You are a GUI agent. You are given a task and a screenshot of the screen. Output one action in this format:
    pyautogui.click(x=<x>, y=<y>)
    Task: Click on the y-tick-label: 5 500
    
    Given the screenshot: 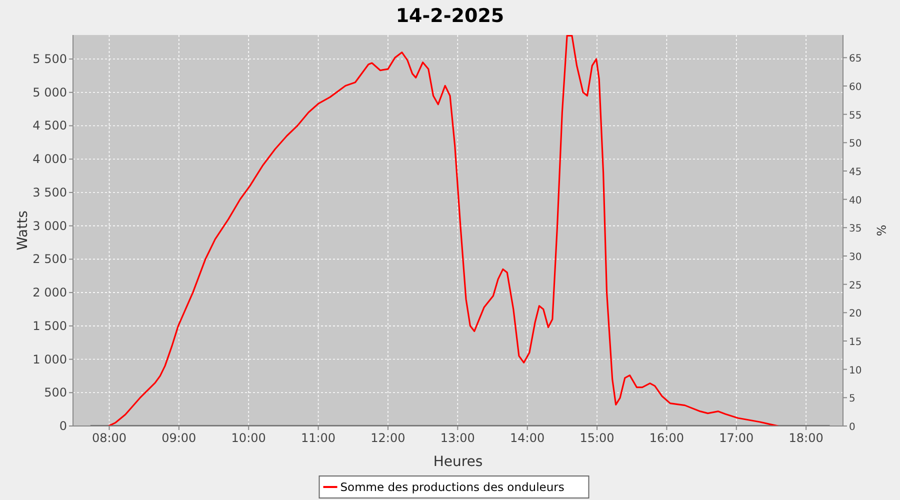 What is the action you would take?
    pyautogui.click(x=49, y=59)
    